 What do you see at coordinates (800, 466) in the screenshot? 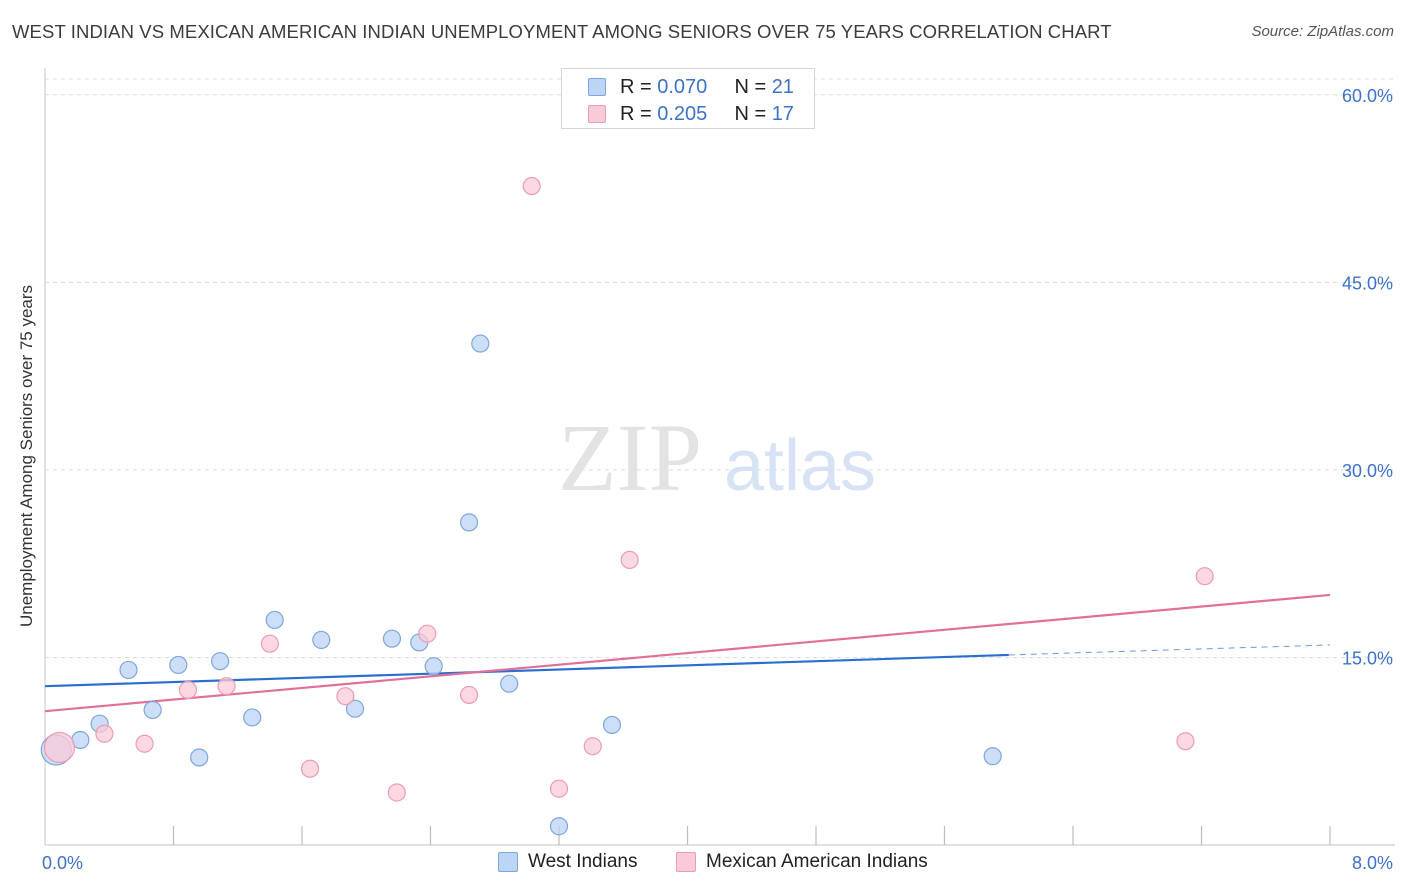
I see `watermark-atlas: atlas` at bounding box center [800, 466].